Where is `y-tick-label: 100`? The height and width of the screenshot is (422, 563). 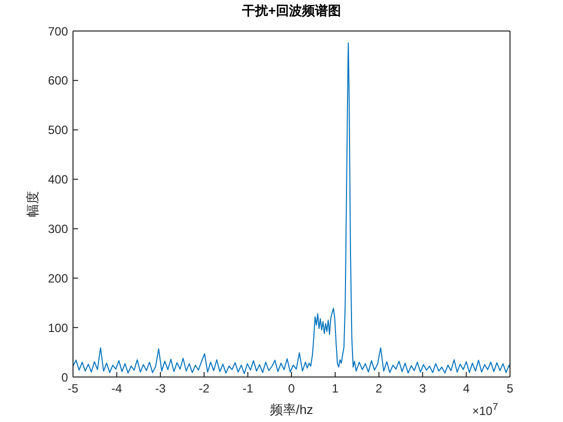 y-tick-label: 100 is located at coordinates (58, 327).